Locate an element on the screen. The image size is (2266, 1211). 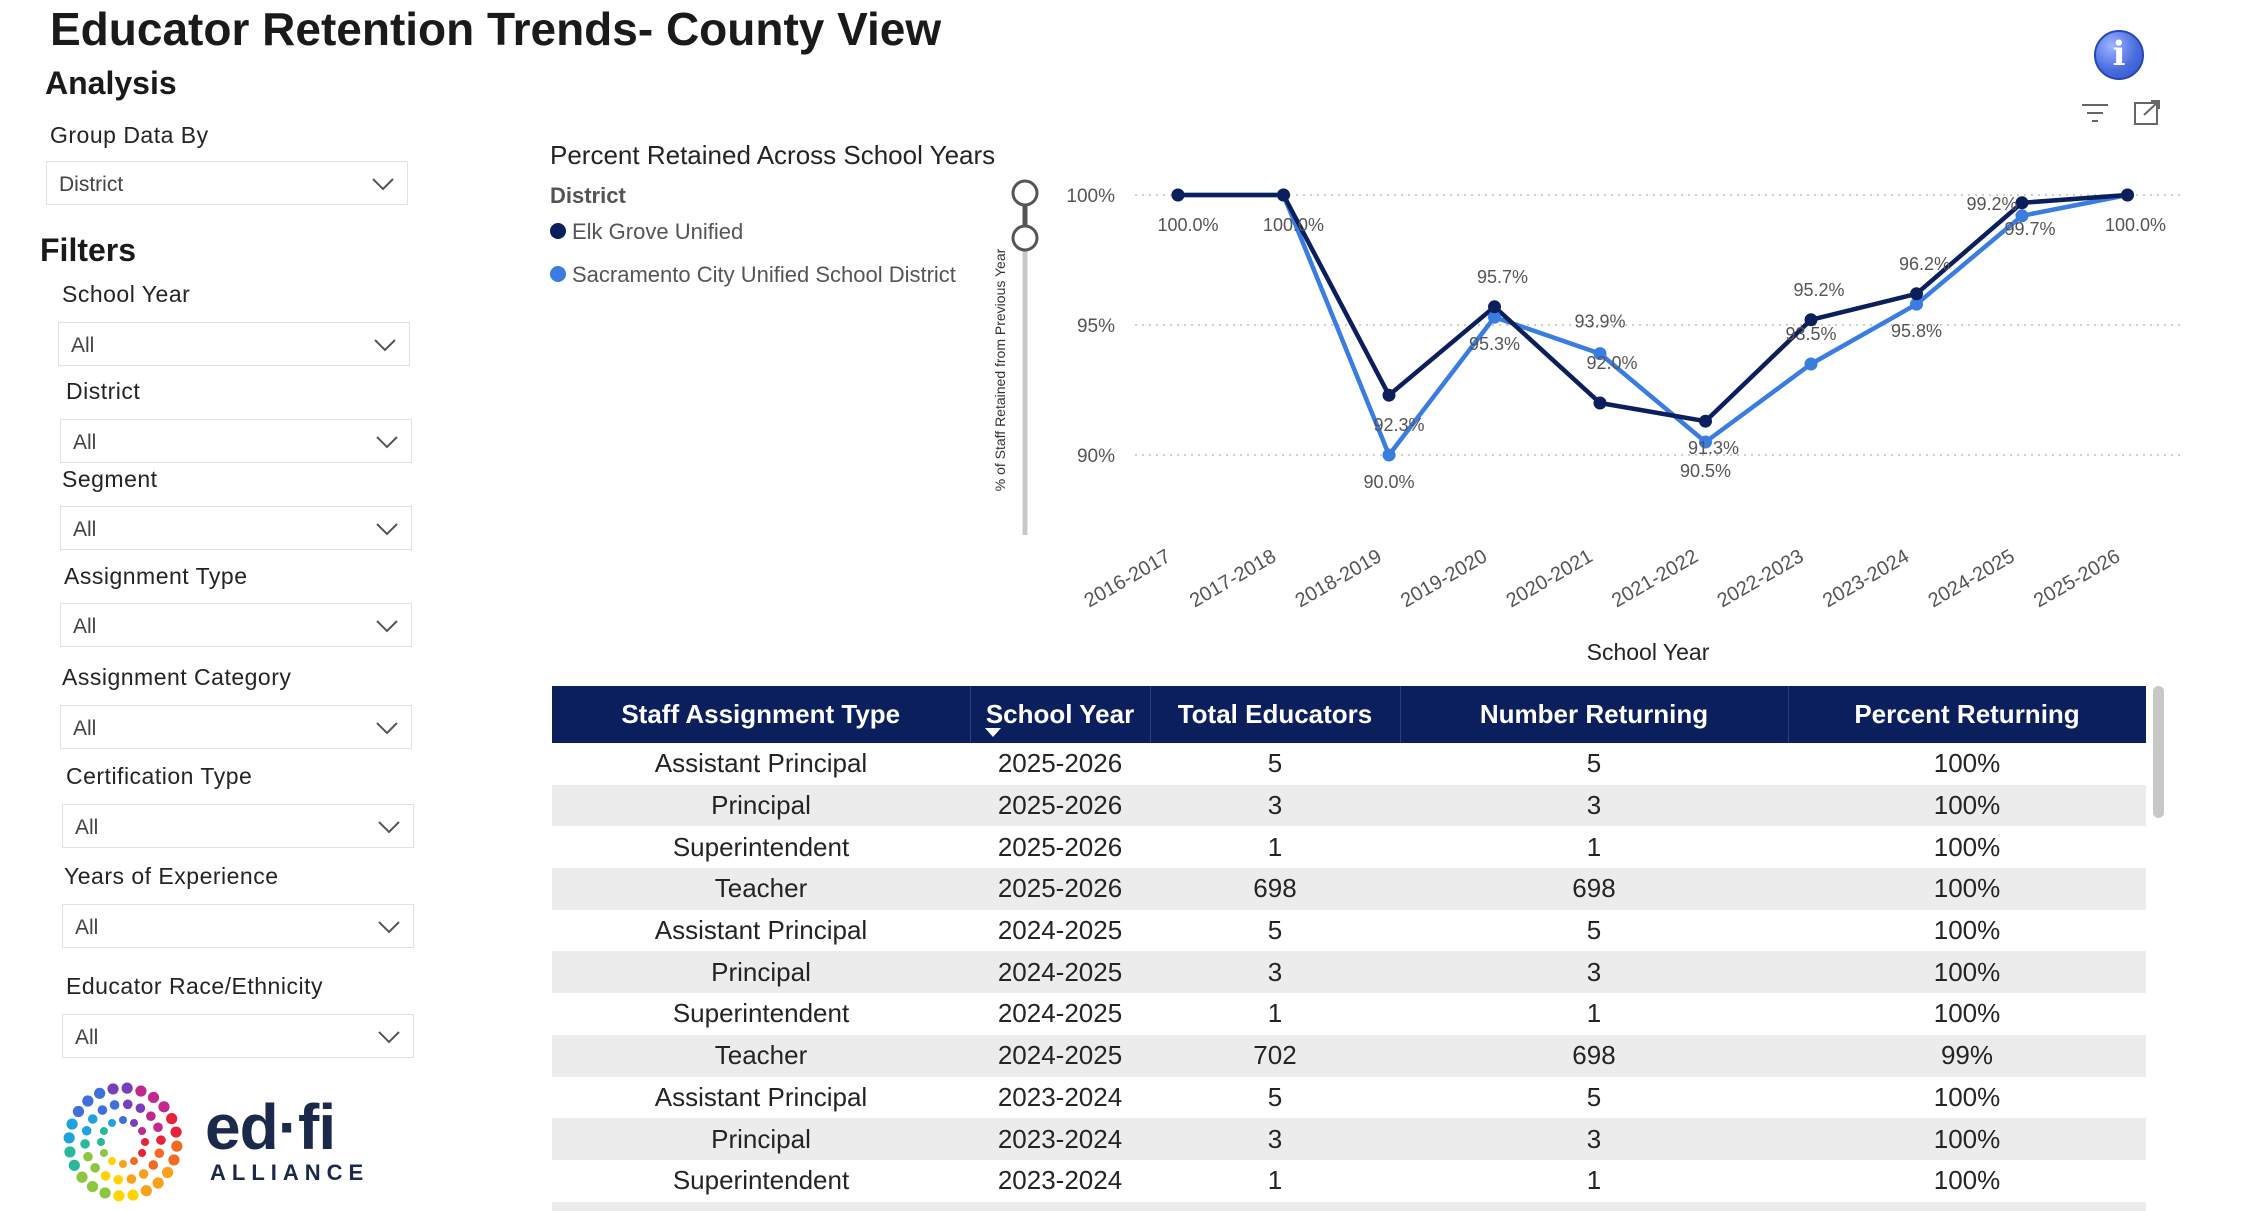
group-by-dropdown: District is located at coordinates (227, 183).